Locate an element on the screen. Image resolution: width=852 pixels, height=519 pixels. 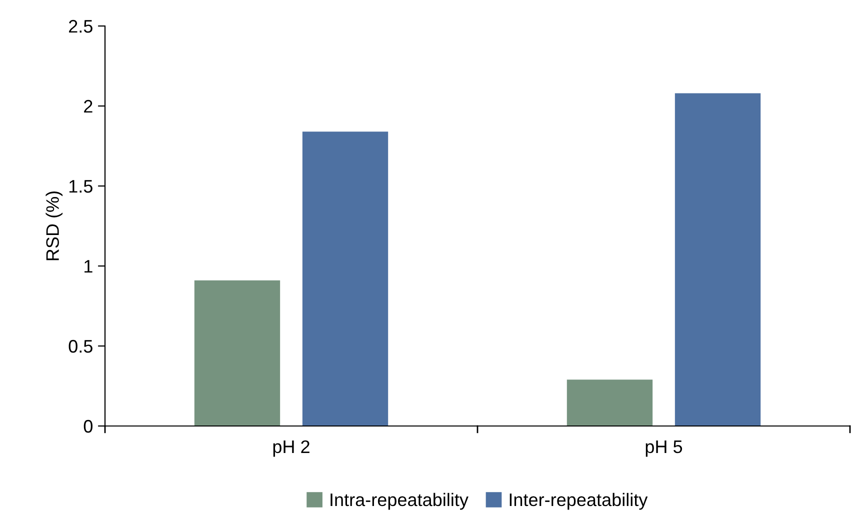
y-axis-title: RSD (%) is located at coordinates (54, 226).